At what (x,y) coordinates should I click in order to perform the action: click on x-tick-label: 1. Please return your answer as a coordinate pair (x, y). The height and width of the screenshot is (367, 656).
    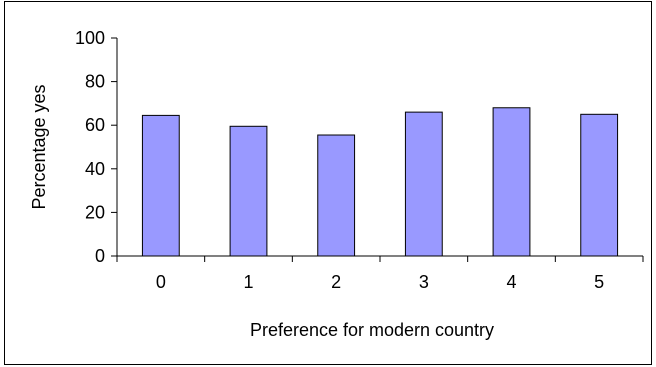
    Looking at the image, I should click on (248, 282).